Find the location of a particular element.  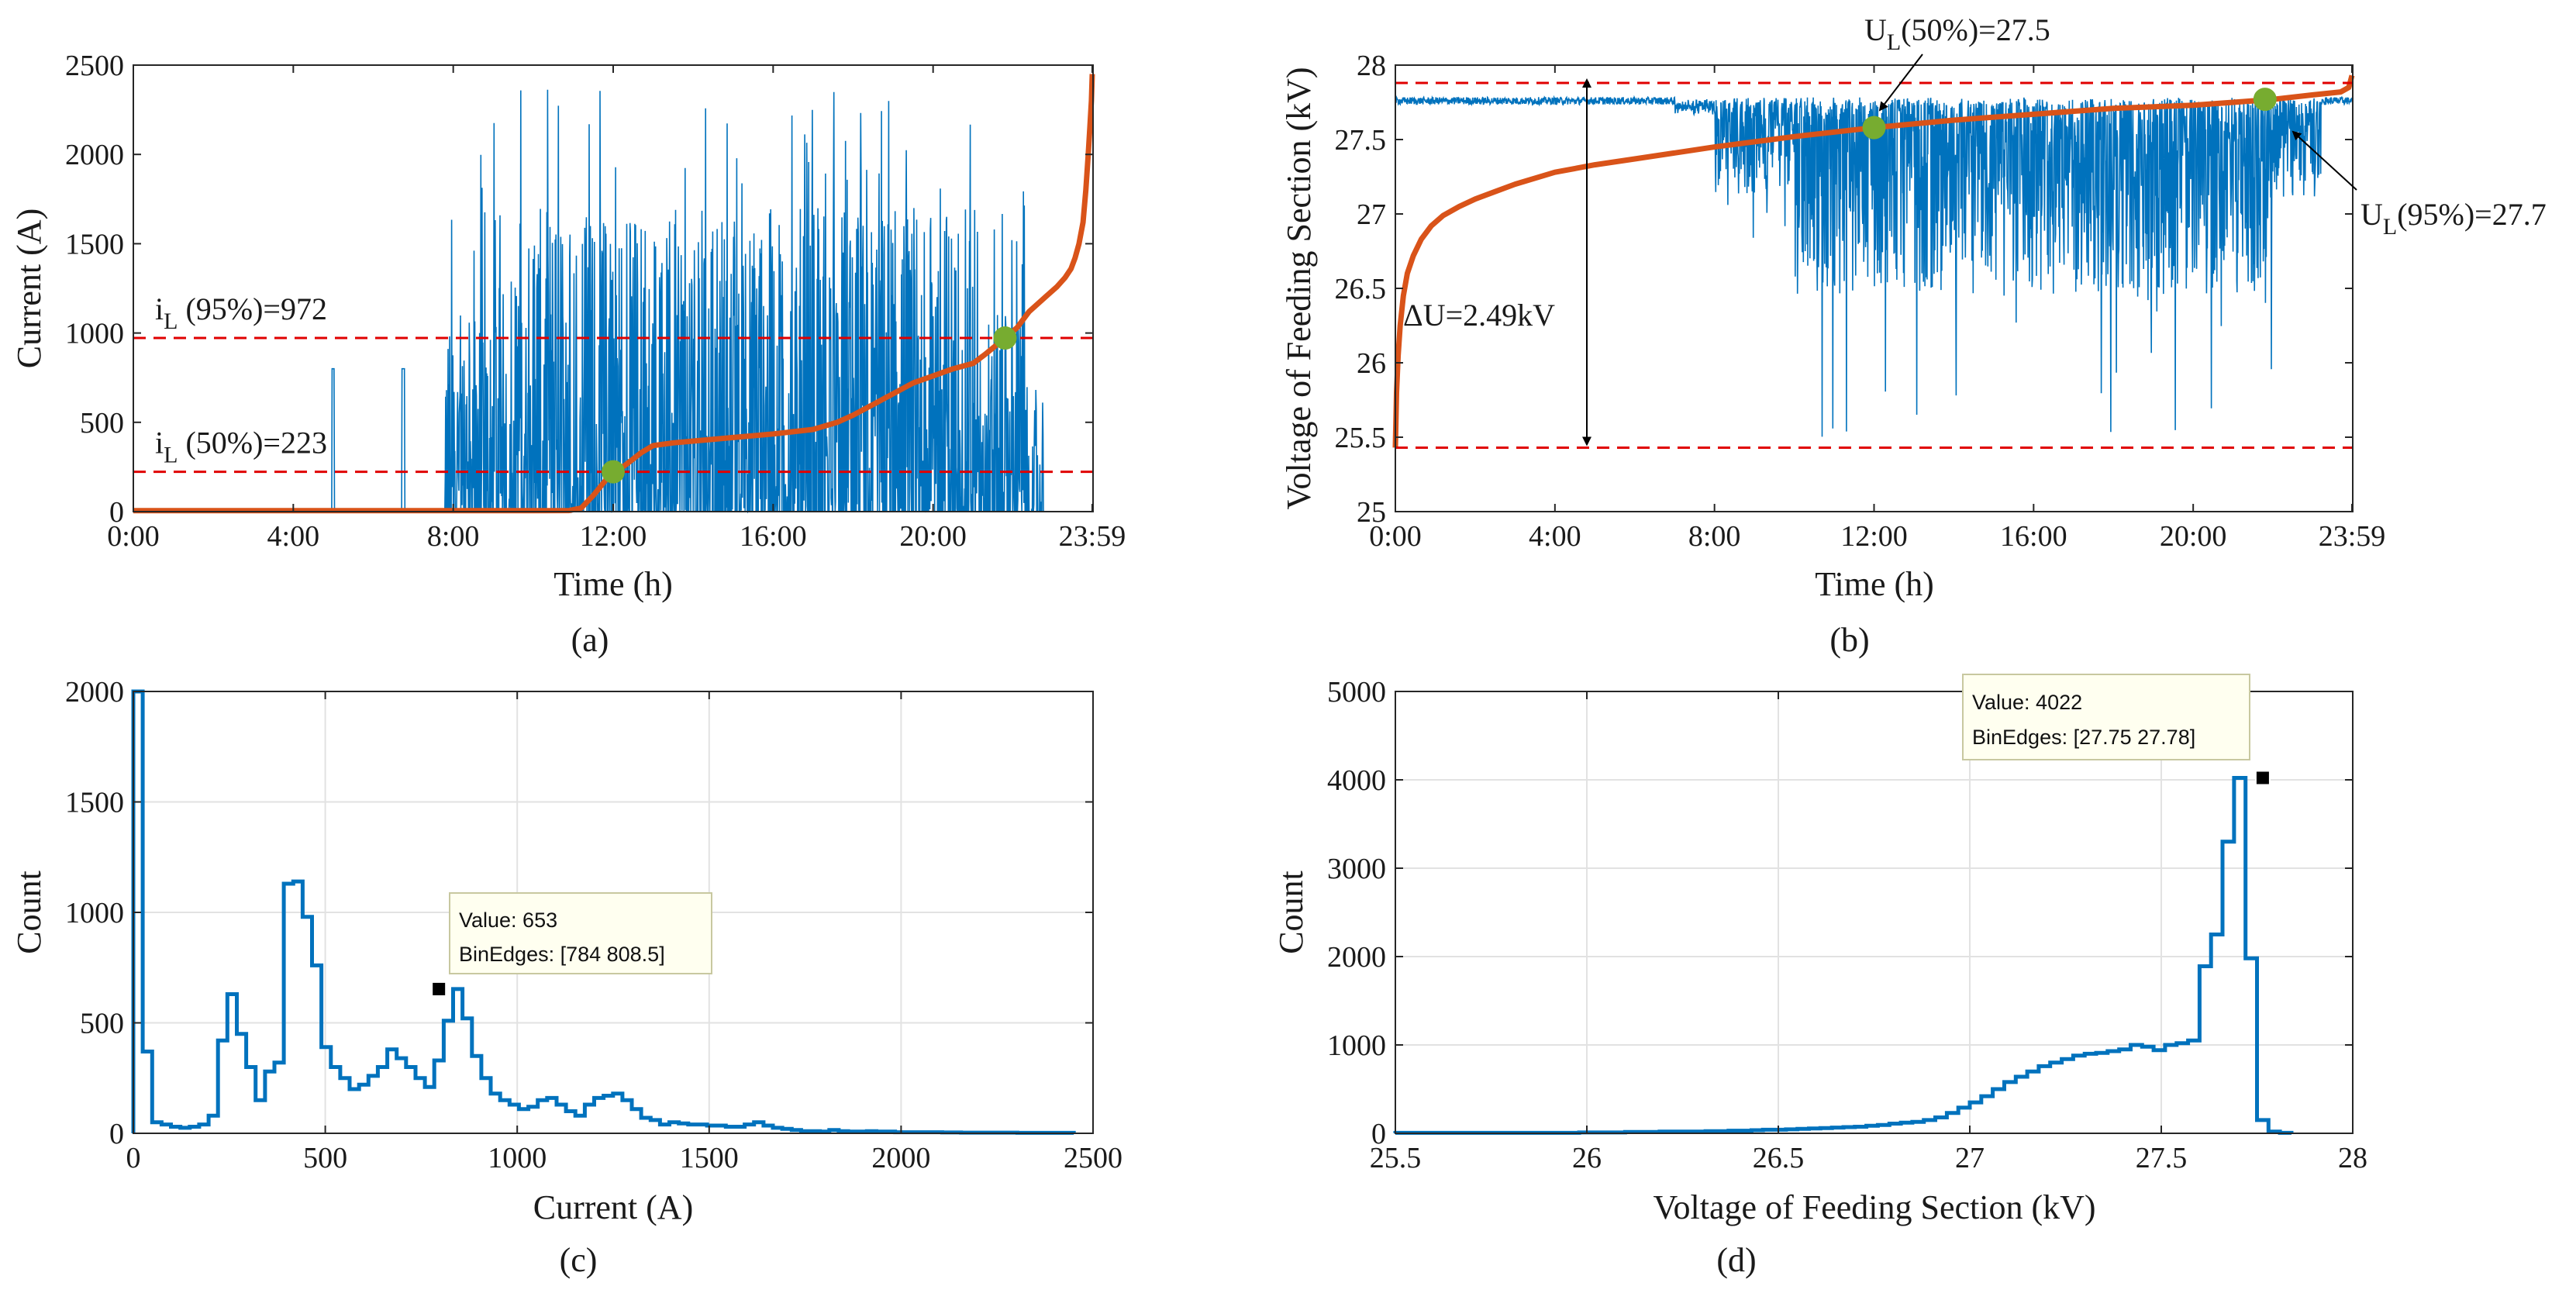

y-tick-label: 25 is located at coordinates (1371, 512).